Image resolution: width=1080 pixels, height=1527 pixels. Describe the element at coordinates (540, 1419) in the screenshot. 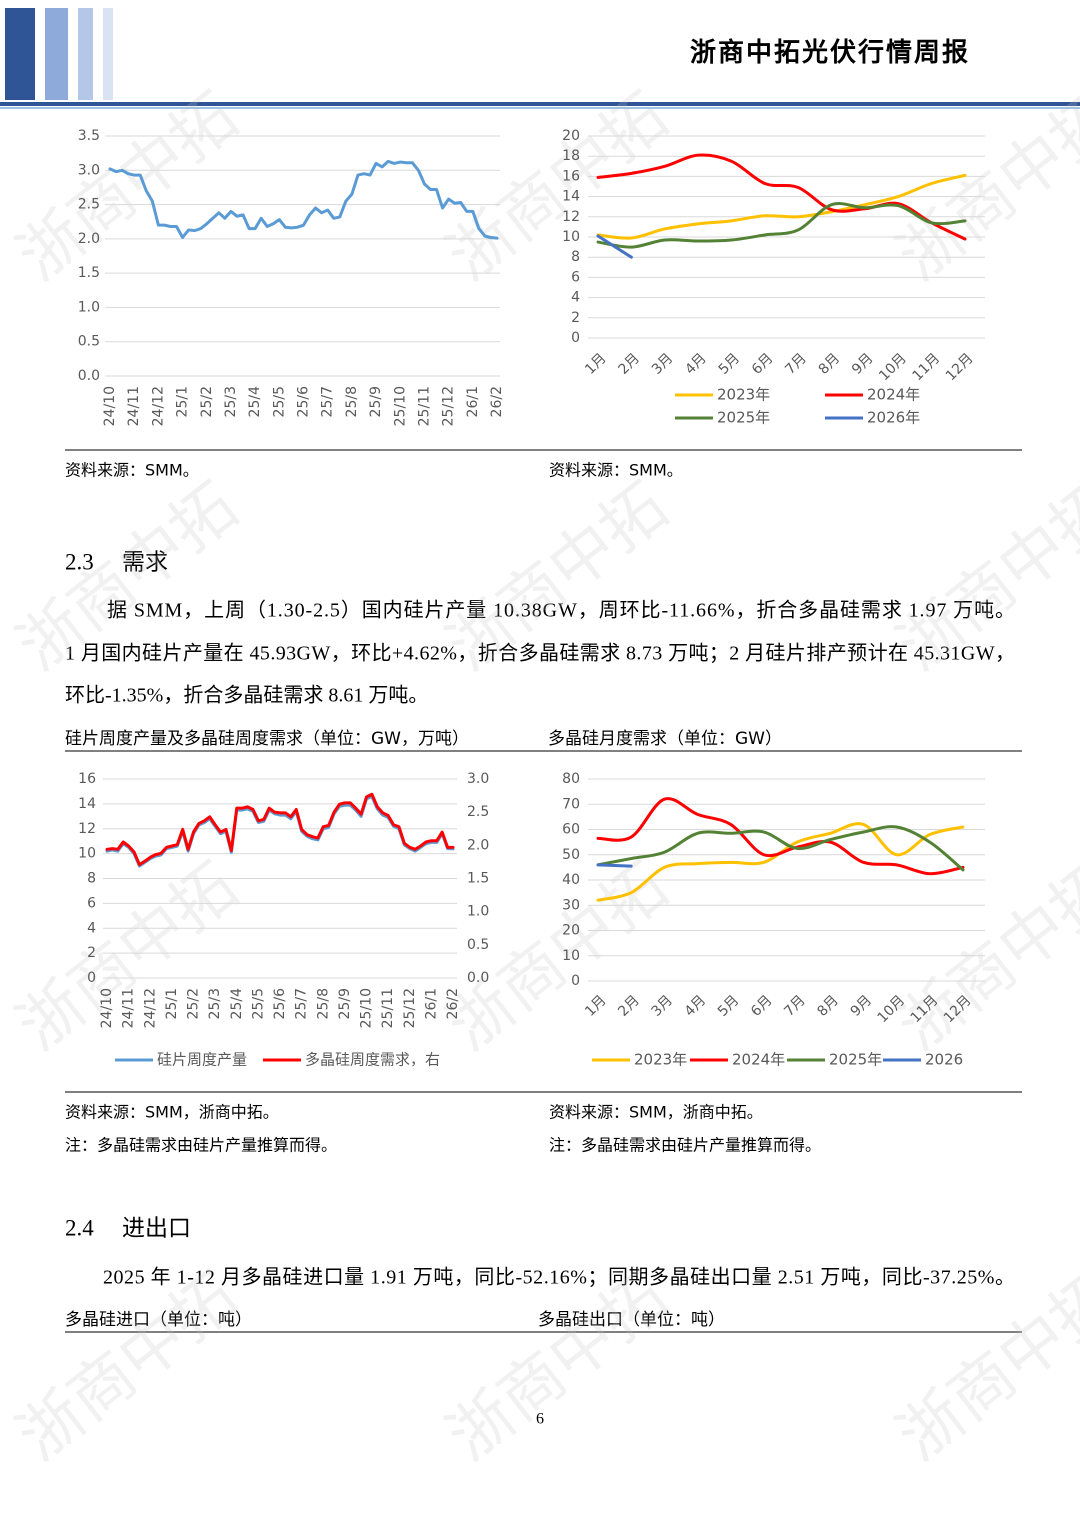

I see `page-number: 6` at that location.